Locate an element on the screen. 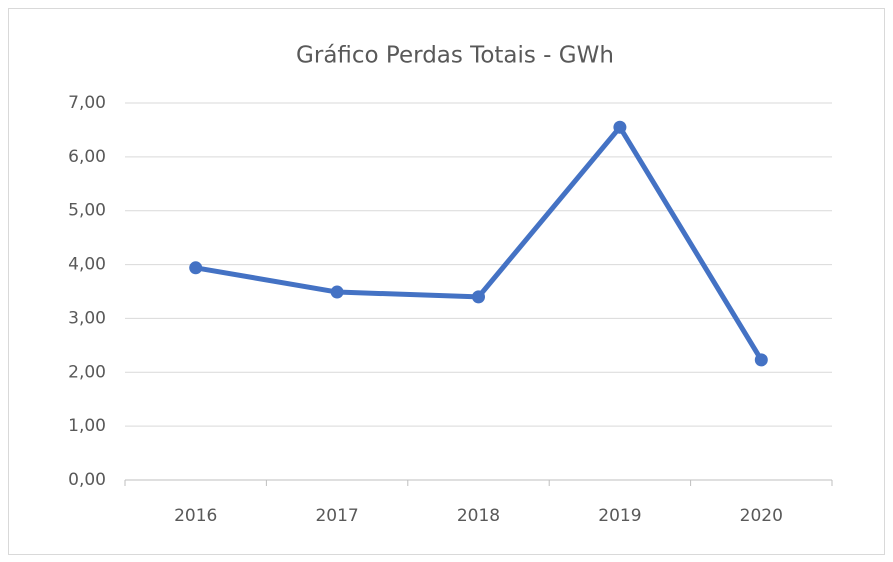 The width and height of the screenshot is (893, 562). y-tick-label: 4,00 is located at coordinates (87, 265).